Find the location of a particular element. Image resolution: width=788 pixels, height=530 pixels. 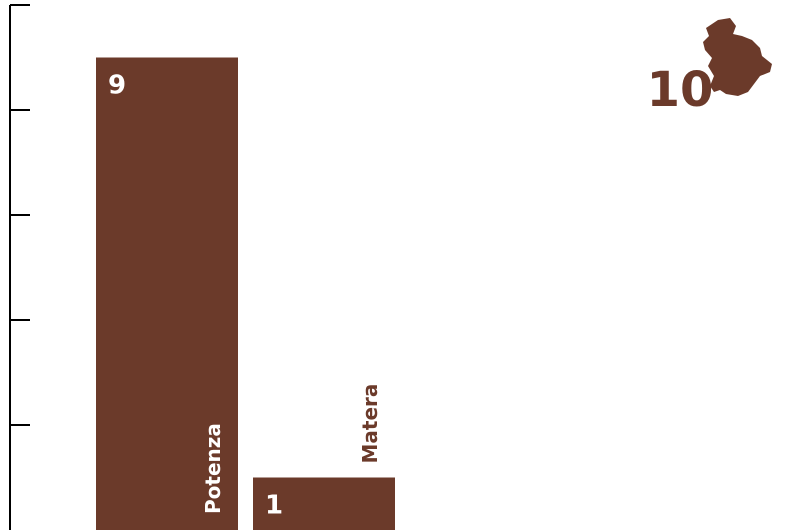

basilicata-region-map-icon is located at coordinates (737, 57).